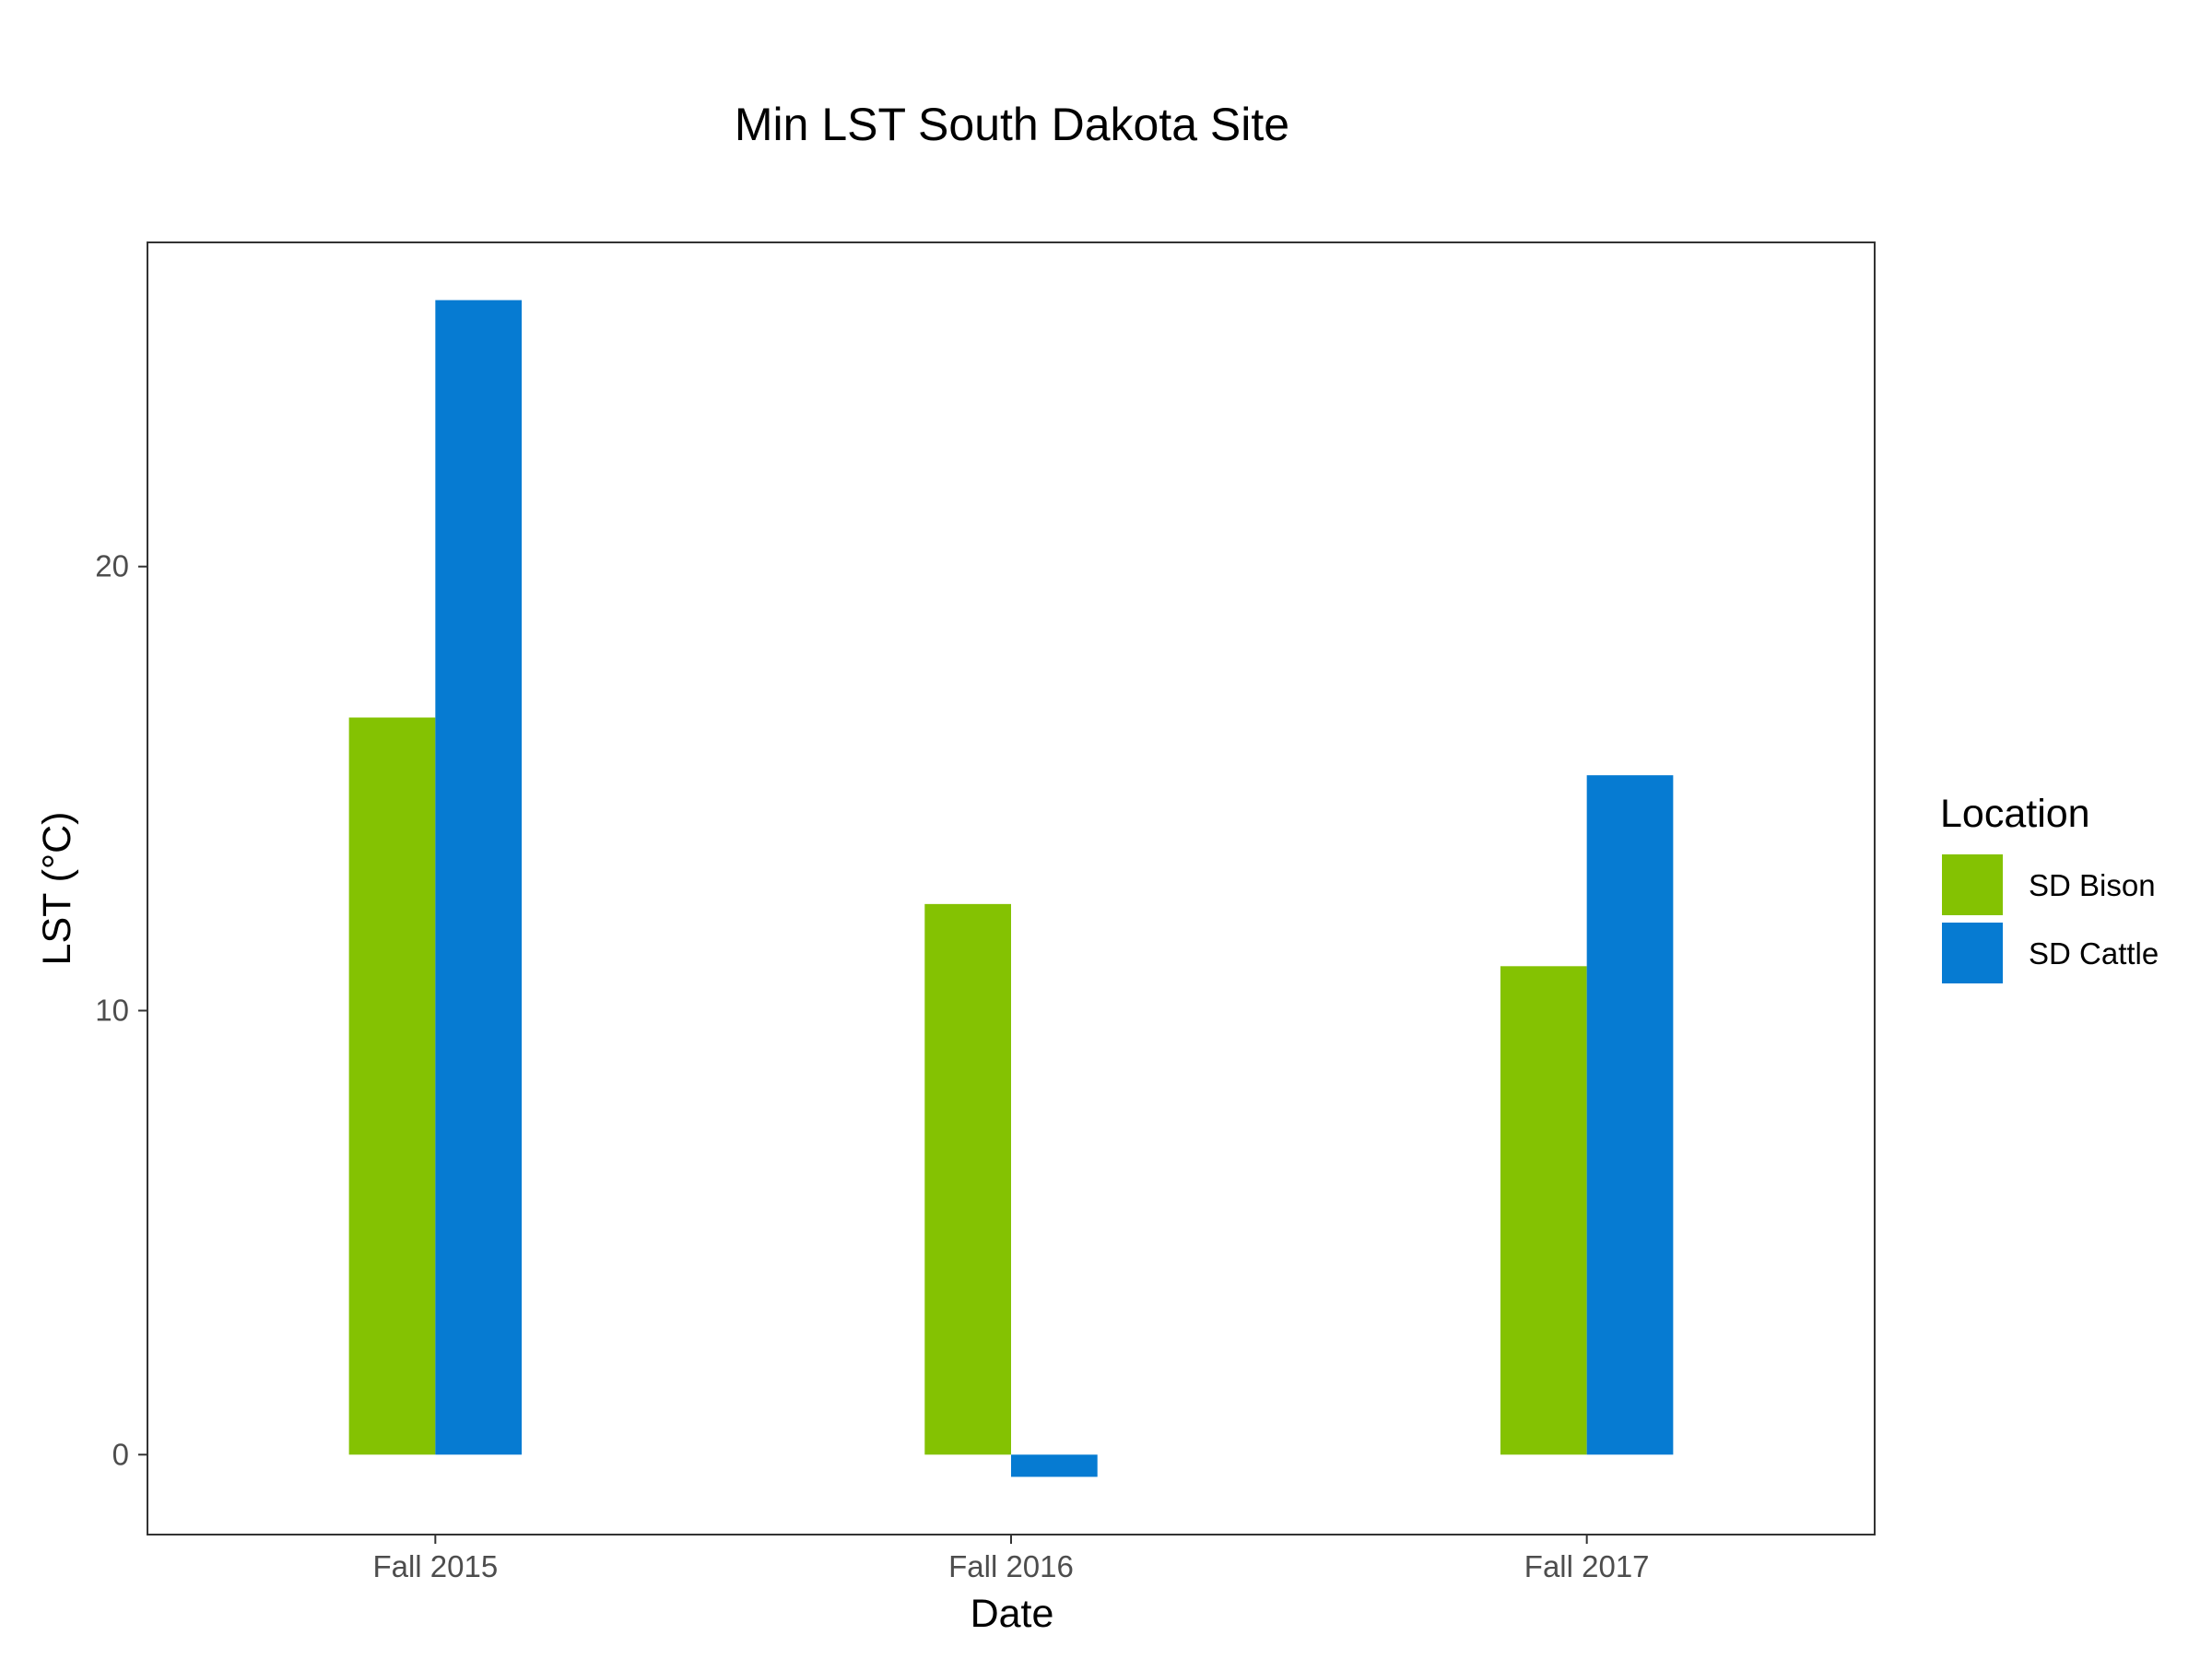 This screenshot has width=2212, height=1659. Describe the element at coordinates (1972, 953) in the screenshot. I see `legend-key-sd-cattle` at that location.